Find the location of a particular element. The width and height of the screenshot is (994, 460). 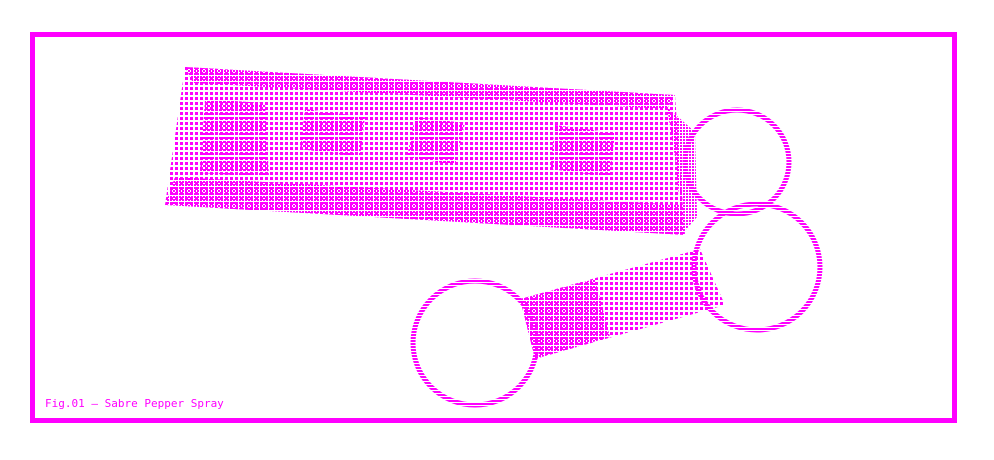

canister-highlight is located at coordinates (332, 133).